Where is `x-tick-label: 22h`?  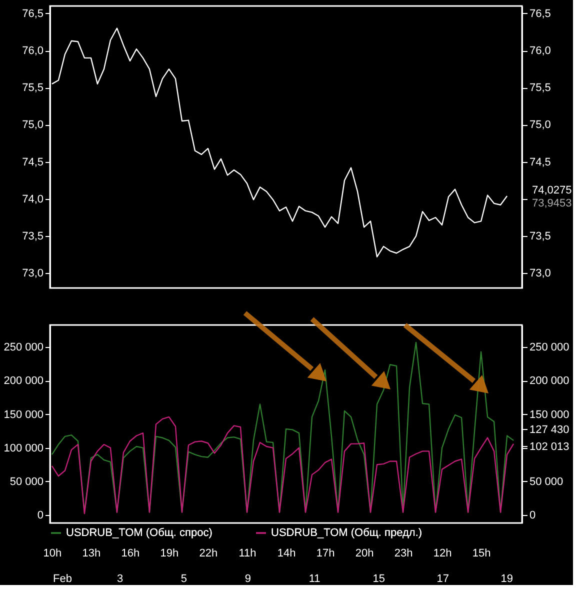
x-tick-label: 22h is located at coordinates (208, 554).